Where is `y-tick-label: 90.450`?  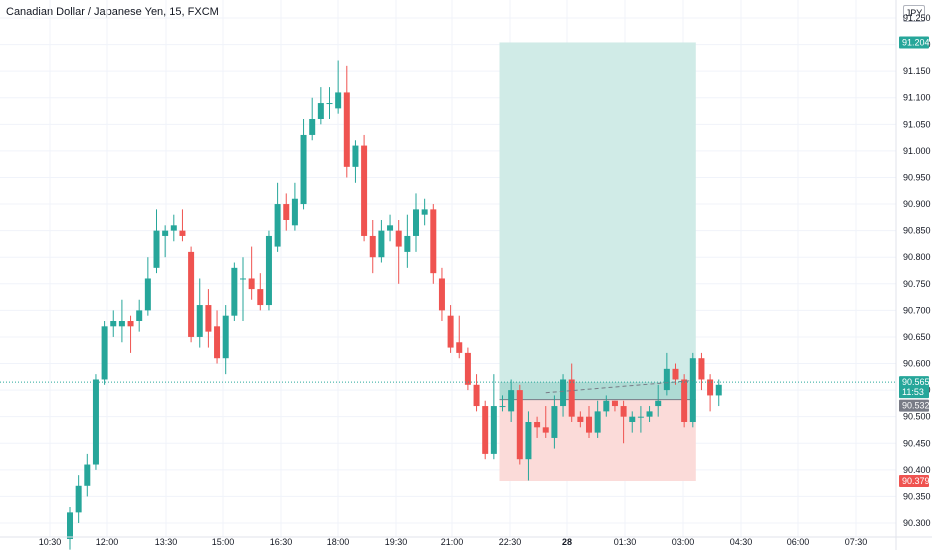
y-tick-label: 90.450 is located at coordinates (917, 443).